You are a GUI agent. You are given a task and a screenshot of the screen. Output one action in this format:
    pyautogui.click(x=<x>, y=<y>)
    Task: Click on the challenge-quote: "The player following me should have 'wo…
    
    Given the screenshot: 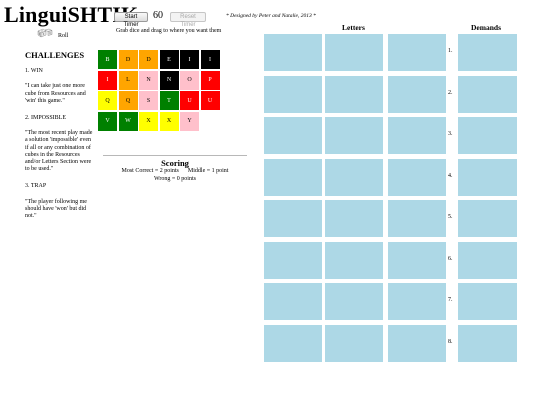 What is the action you would take?
    pyautogui.click(x=56, y=209)
    